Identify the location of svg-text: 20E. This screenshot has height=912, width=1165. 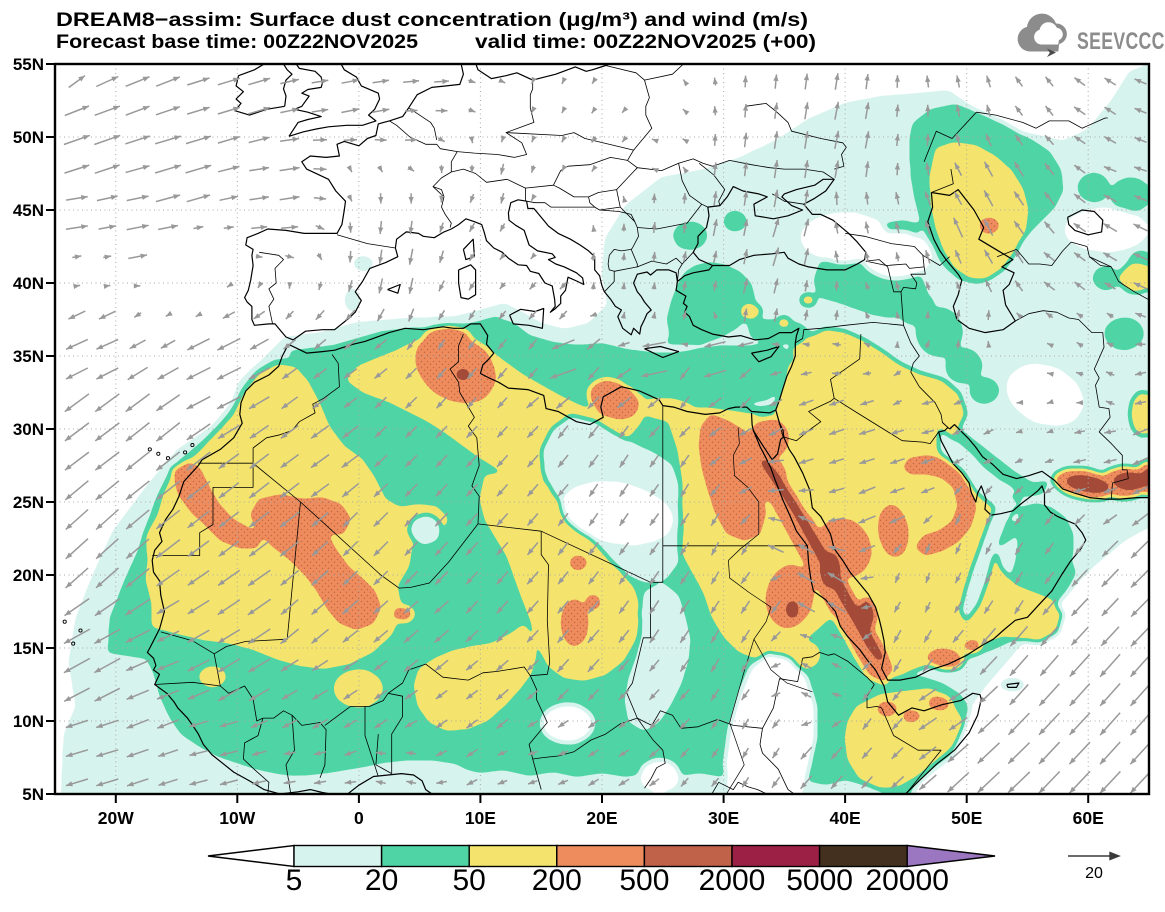
(601, 818).